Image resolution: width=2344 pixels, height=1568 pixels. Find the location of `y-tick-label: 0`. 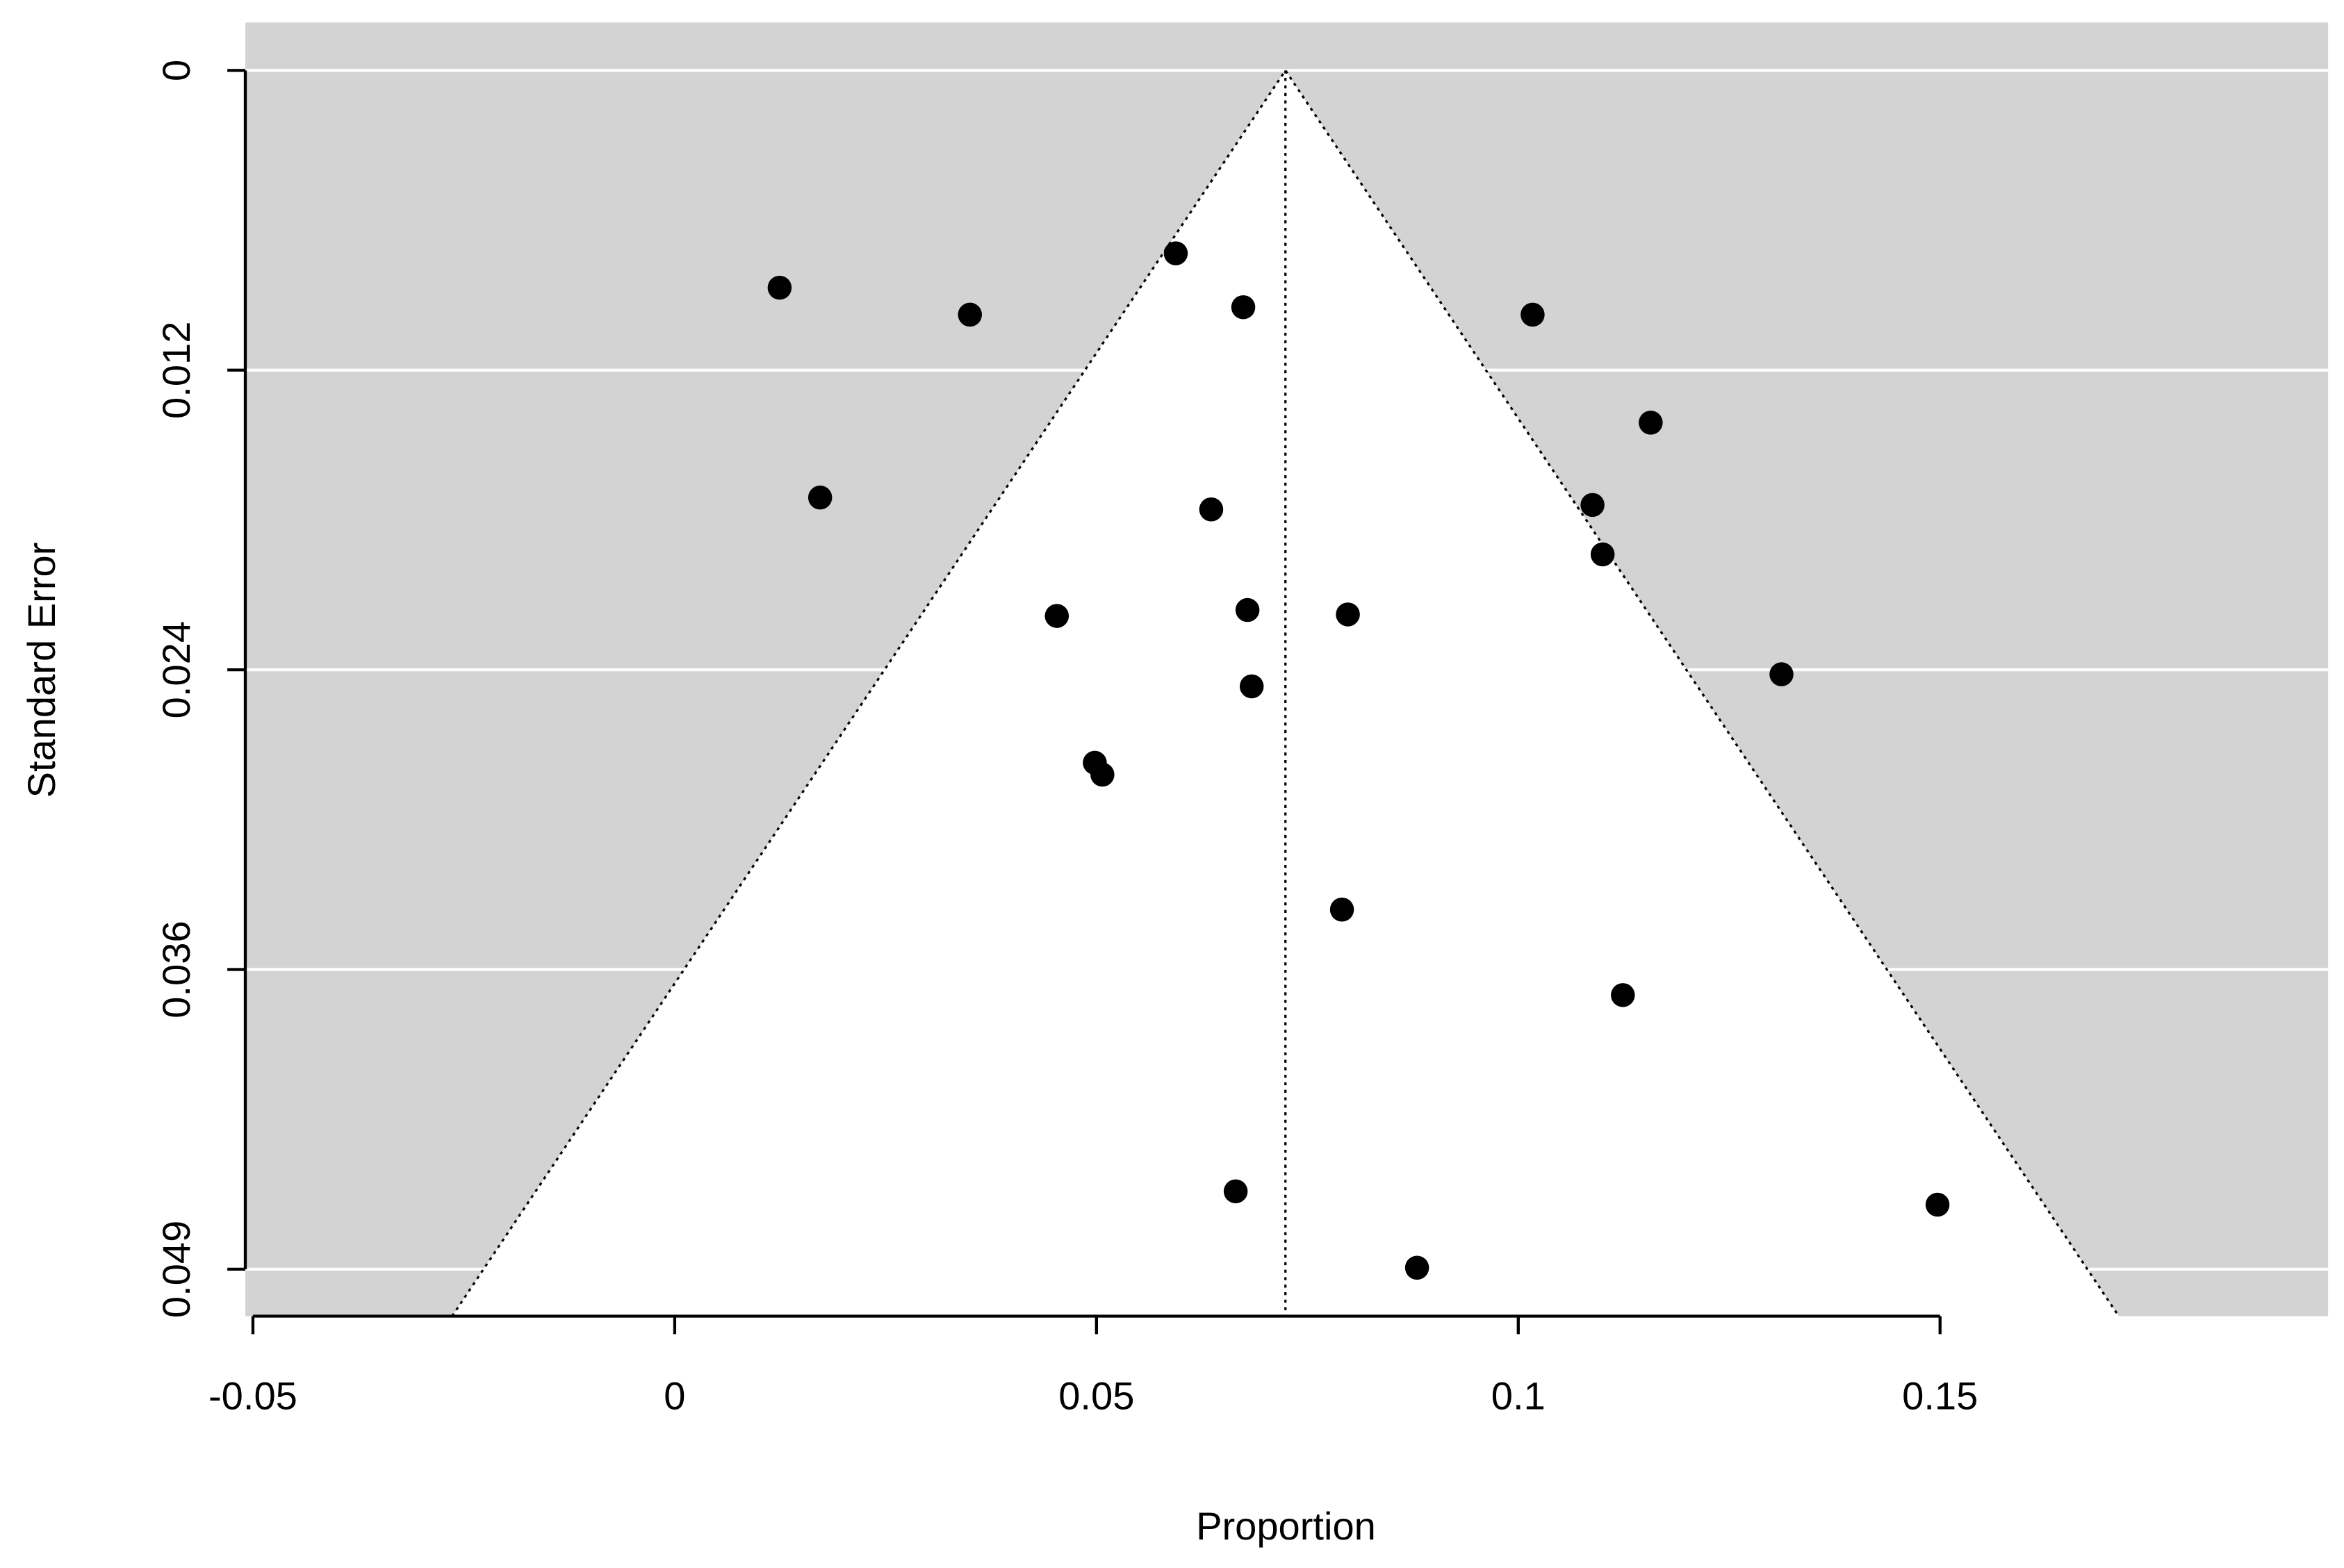

y-tick-label: 0 is located at coordinates (176, 70).